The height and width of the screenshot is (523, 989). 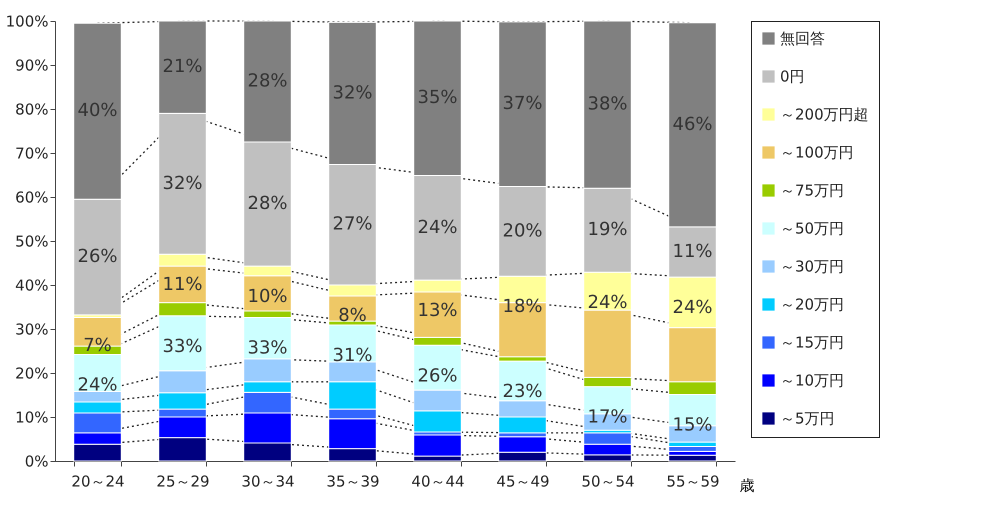 What do you see at coordinates (437, 311) in the screenshot?
I see `annotation: 13%` at bounding box center [437, 311].